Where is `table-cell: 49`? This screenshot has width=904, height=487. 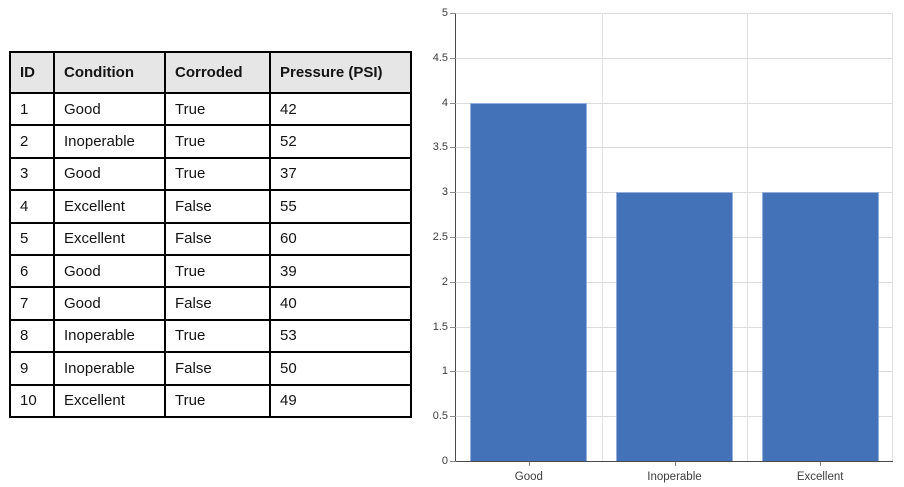 table-cell: 49 is located at coordinates (340, 400).